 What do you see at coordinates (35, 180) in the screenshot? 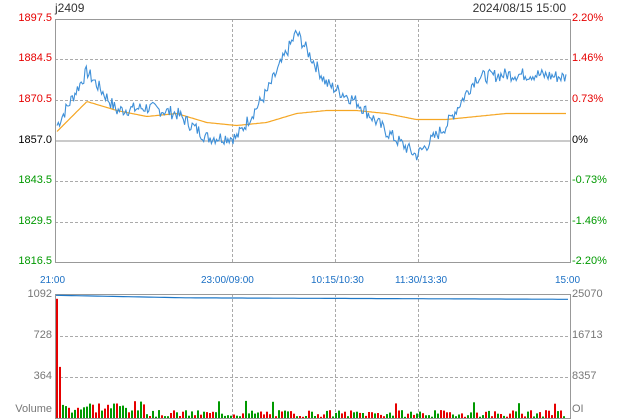
I see `price-label-5: 1843.5` at bounding box center [35, 180].